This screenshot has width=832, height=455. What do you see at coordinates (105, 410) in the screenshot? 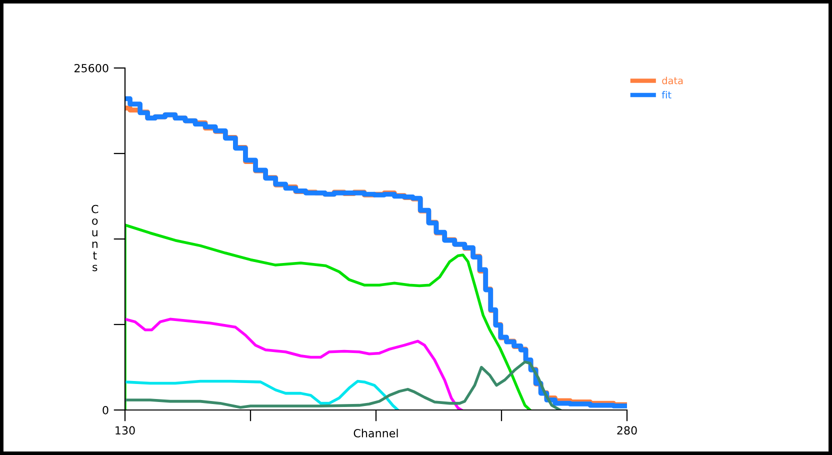
I see `y-tick-label: 0` at bounding box center [105, 410].